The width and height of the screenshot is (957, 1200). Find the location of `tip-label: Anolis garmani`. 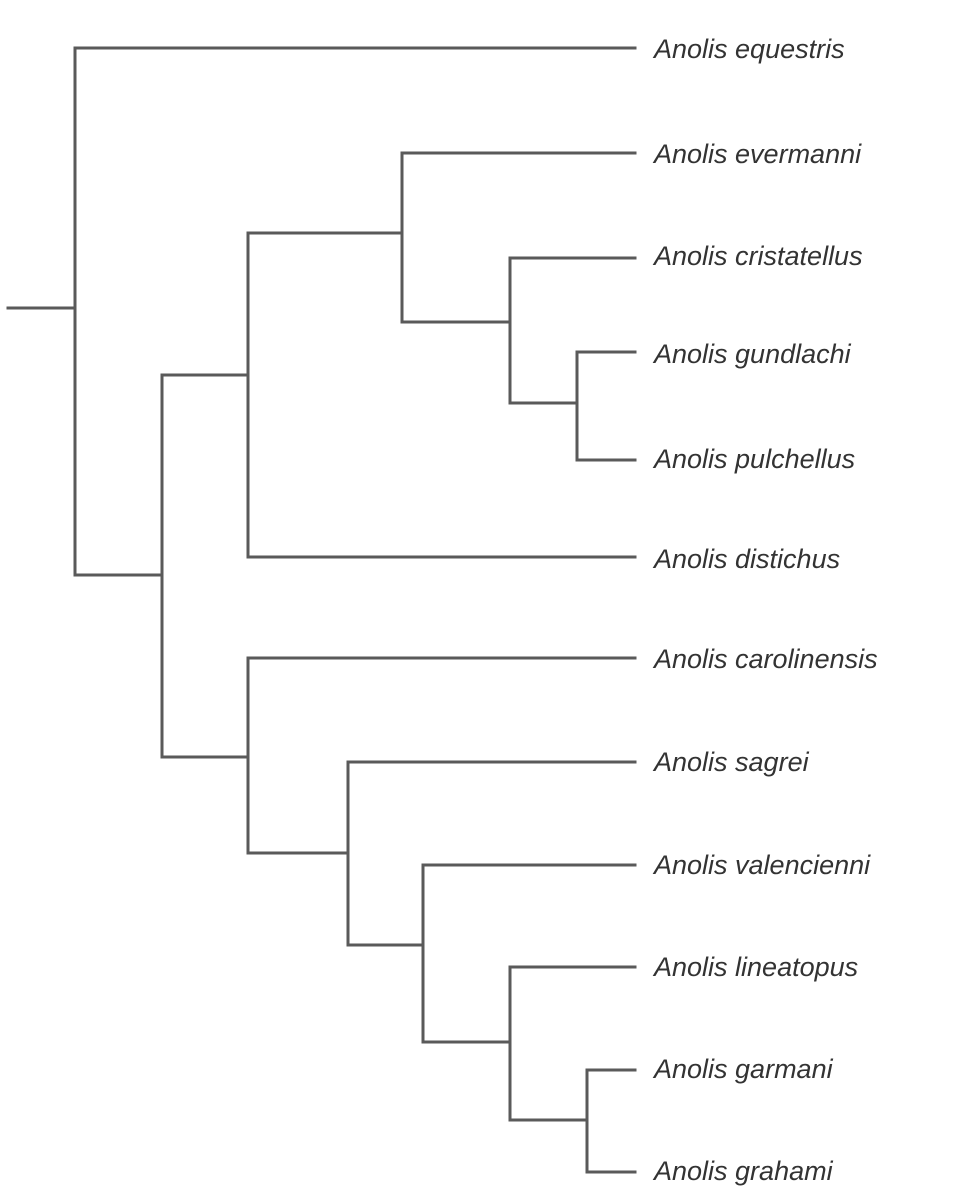

tip-label: Anolis garmani is located at coordinates (743, 1068).